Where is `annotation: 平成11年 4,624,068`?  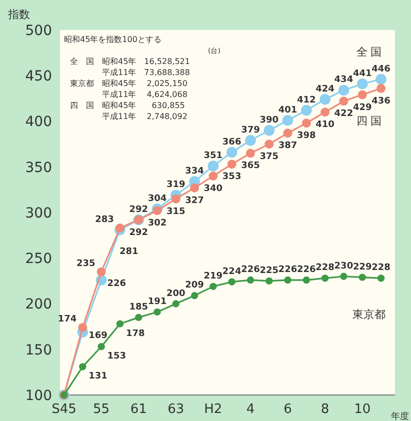
annotation: 平成11年 4,624,068 is located at coordinates (129, 94).